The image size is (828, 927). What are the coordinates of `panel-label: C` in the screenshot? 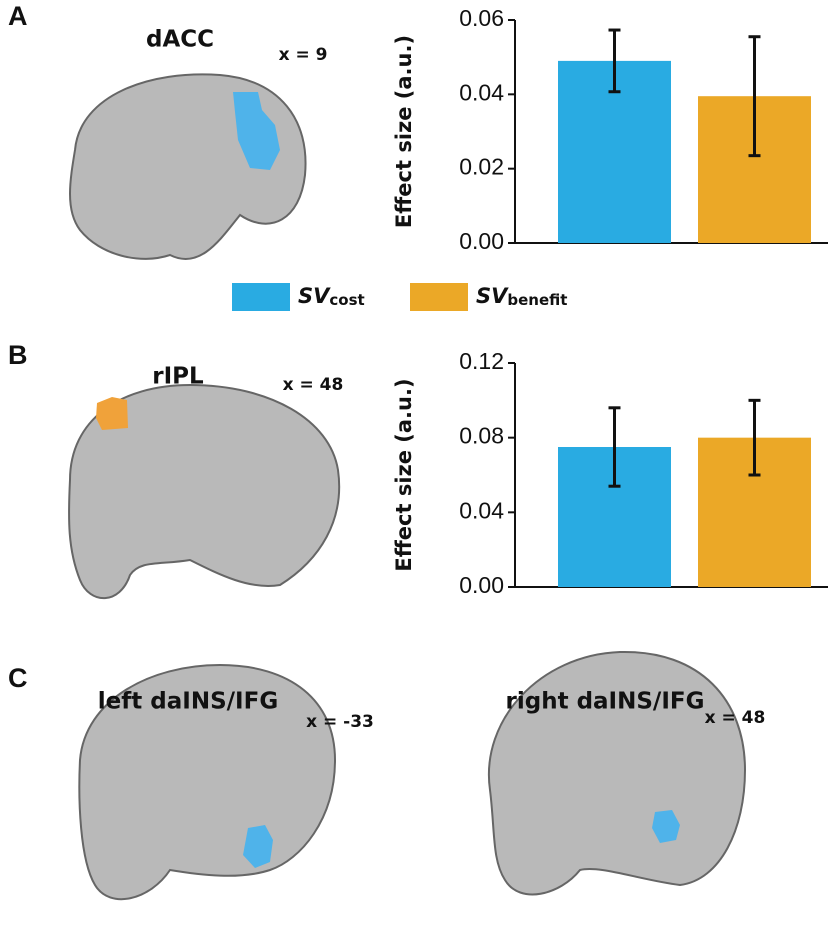 It's located at (18, 678).